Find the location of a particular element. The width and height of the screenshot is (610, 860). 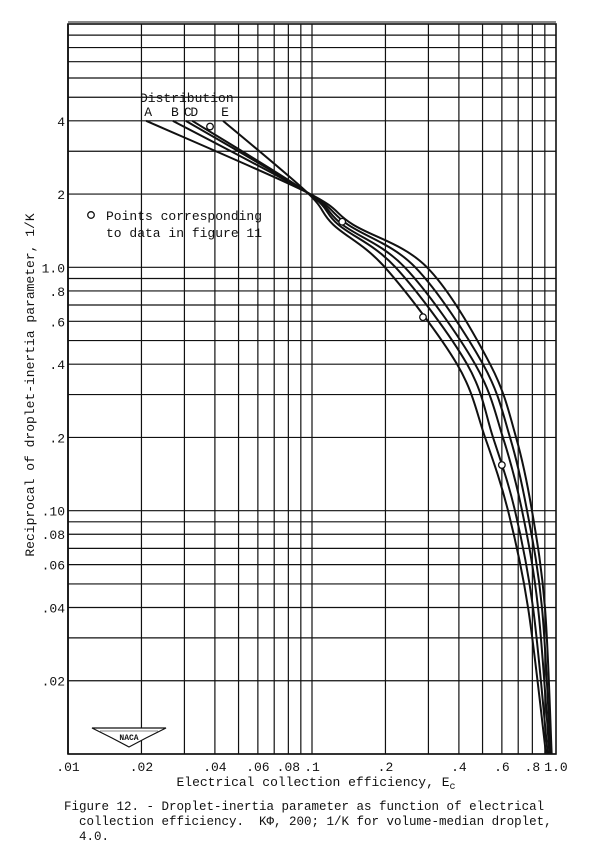

series-label-C: C is located at coordinates (188, 112).